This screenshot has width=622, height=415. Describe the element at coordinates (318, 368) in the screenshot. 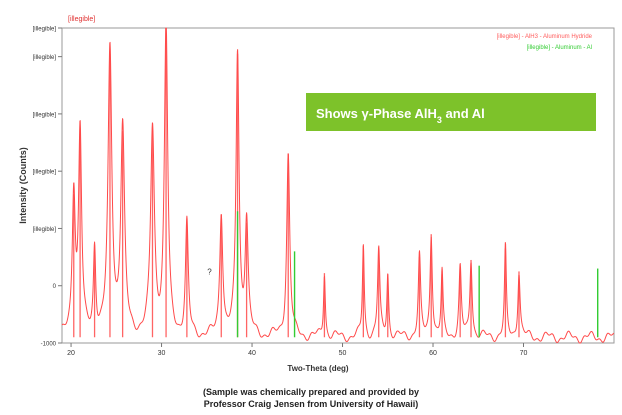

I see `x-axis-label: Two-Theta (deg)` at that location.